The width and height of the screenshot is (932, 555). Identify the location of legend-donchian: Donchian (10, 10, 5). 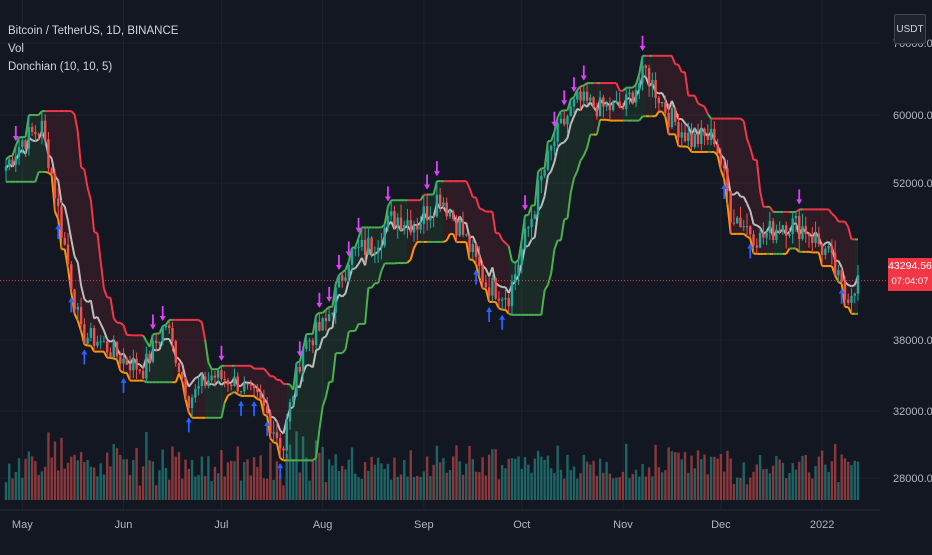
(93, 67).